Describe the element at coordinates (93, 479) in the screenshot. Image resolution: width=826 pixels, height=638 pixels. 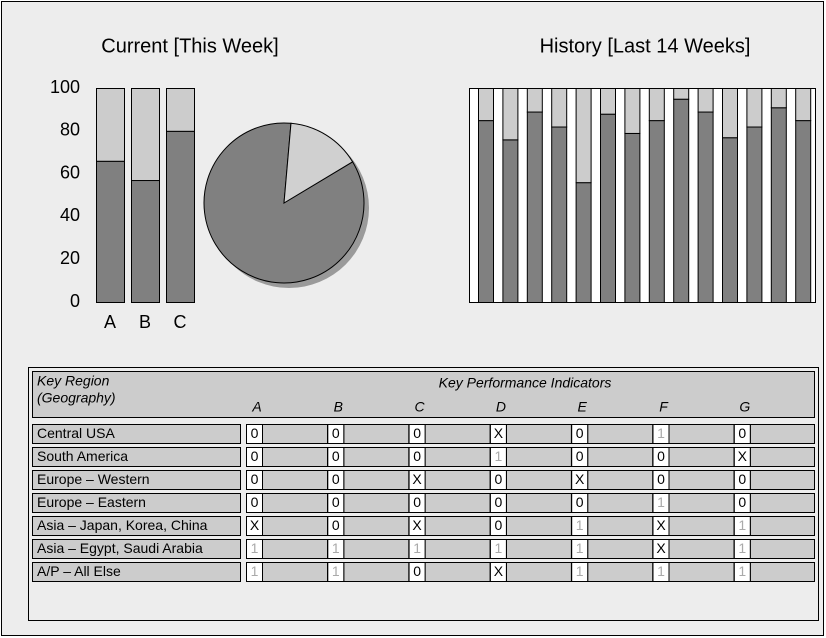
I see `region-label: Europe – Western` at that location.